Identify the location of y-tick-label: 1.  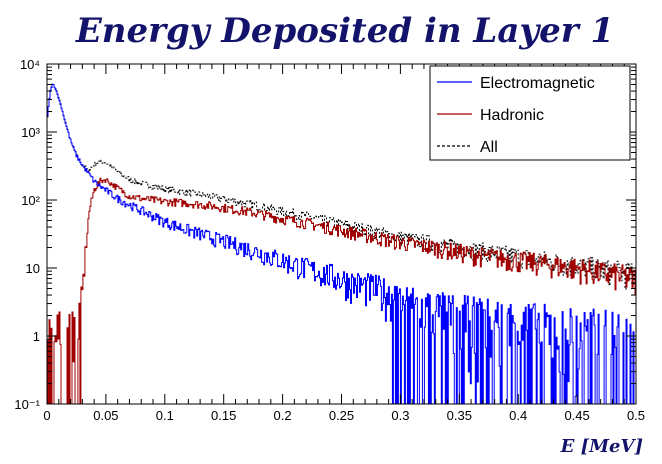
(36, 336).